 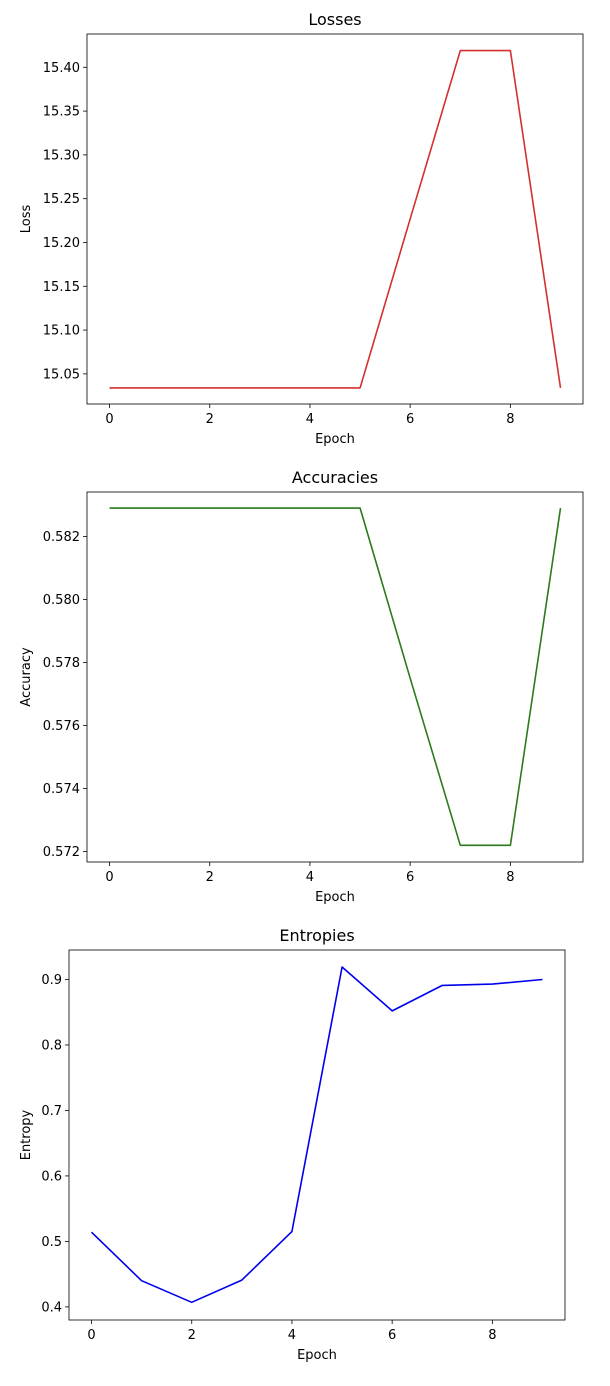 What do you see at coordinates (26, 677) in the screenshot?
I see `y-axis-label: Accuracy` at bounding box center [26, 677].